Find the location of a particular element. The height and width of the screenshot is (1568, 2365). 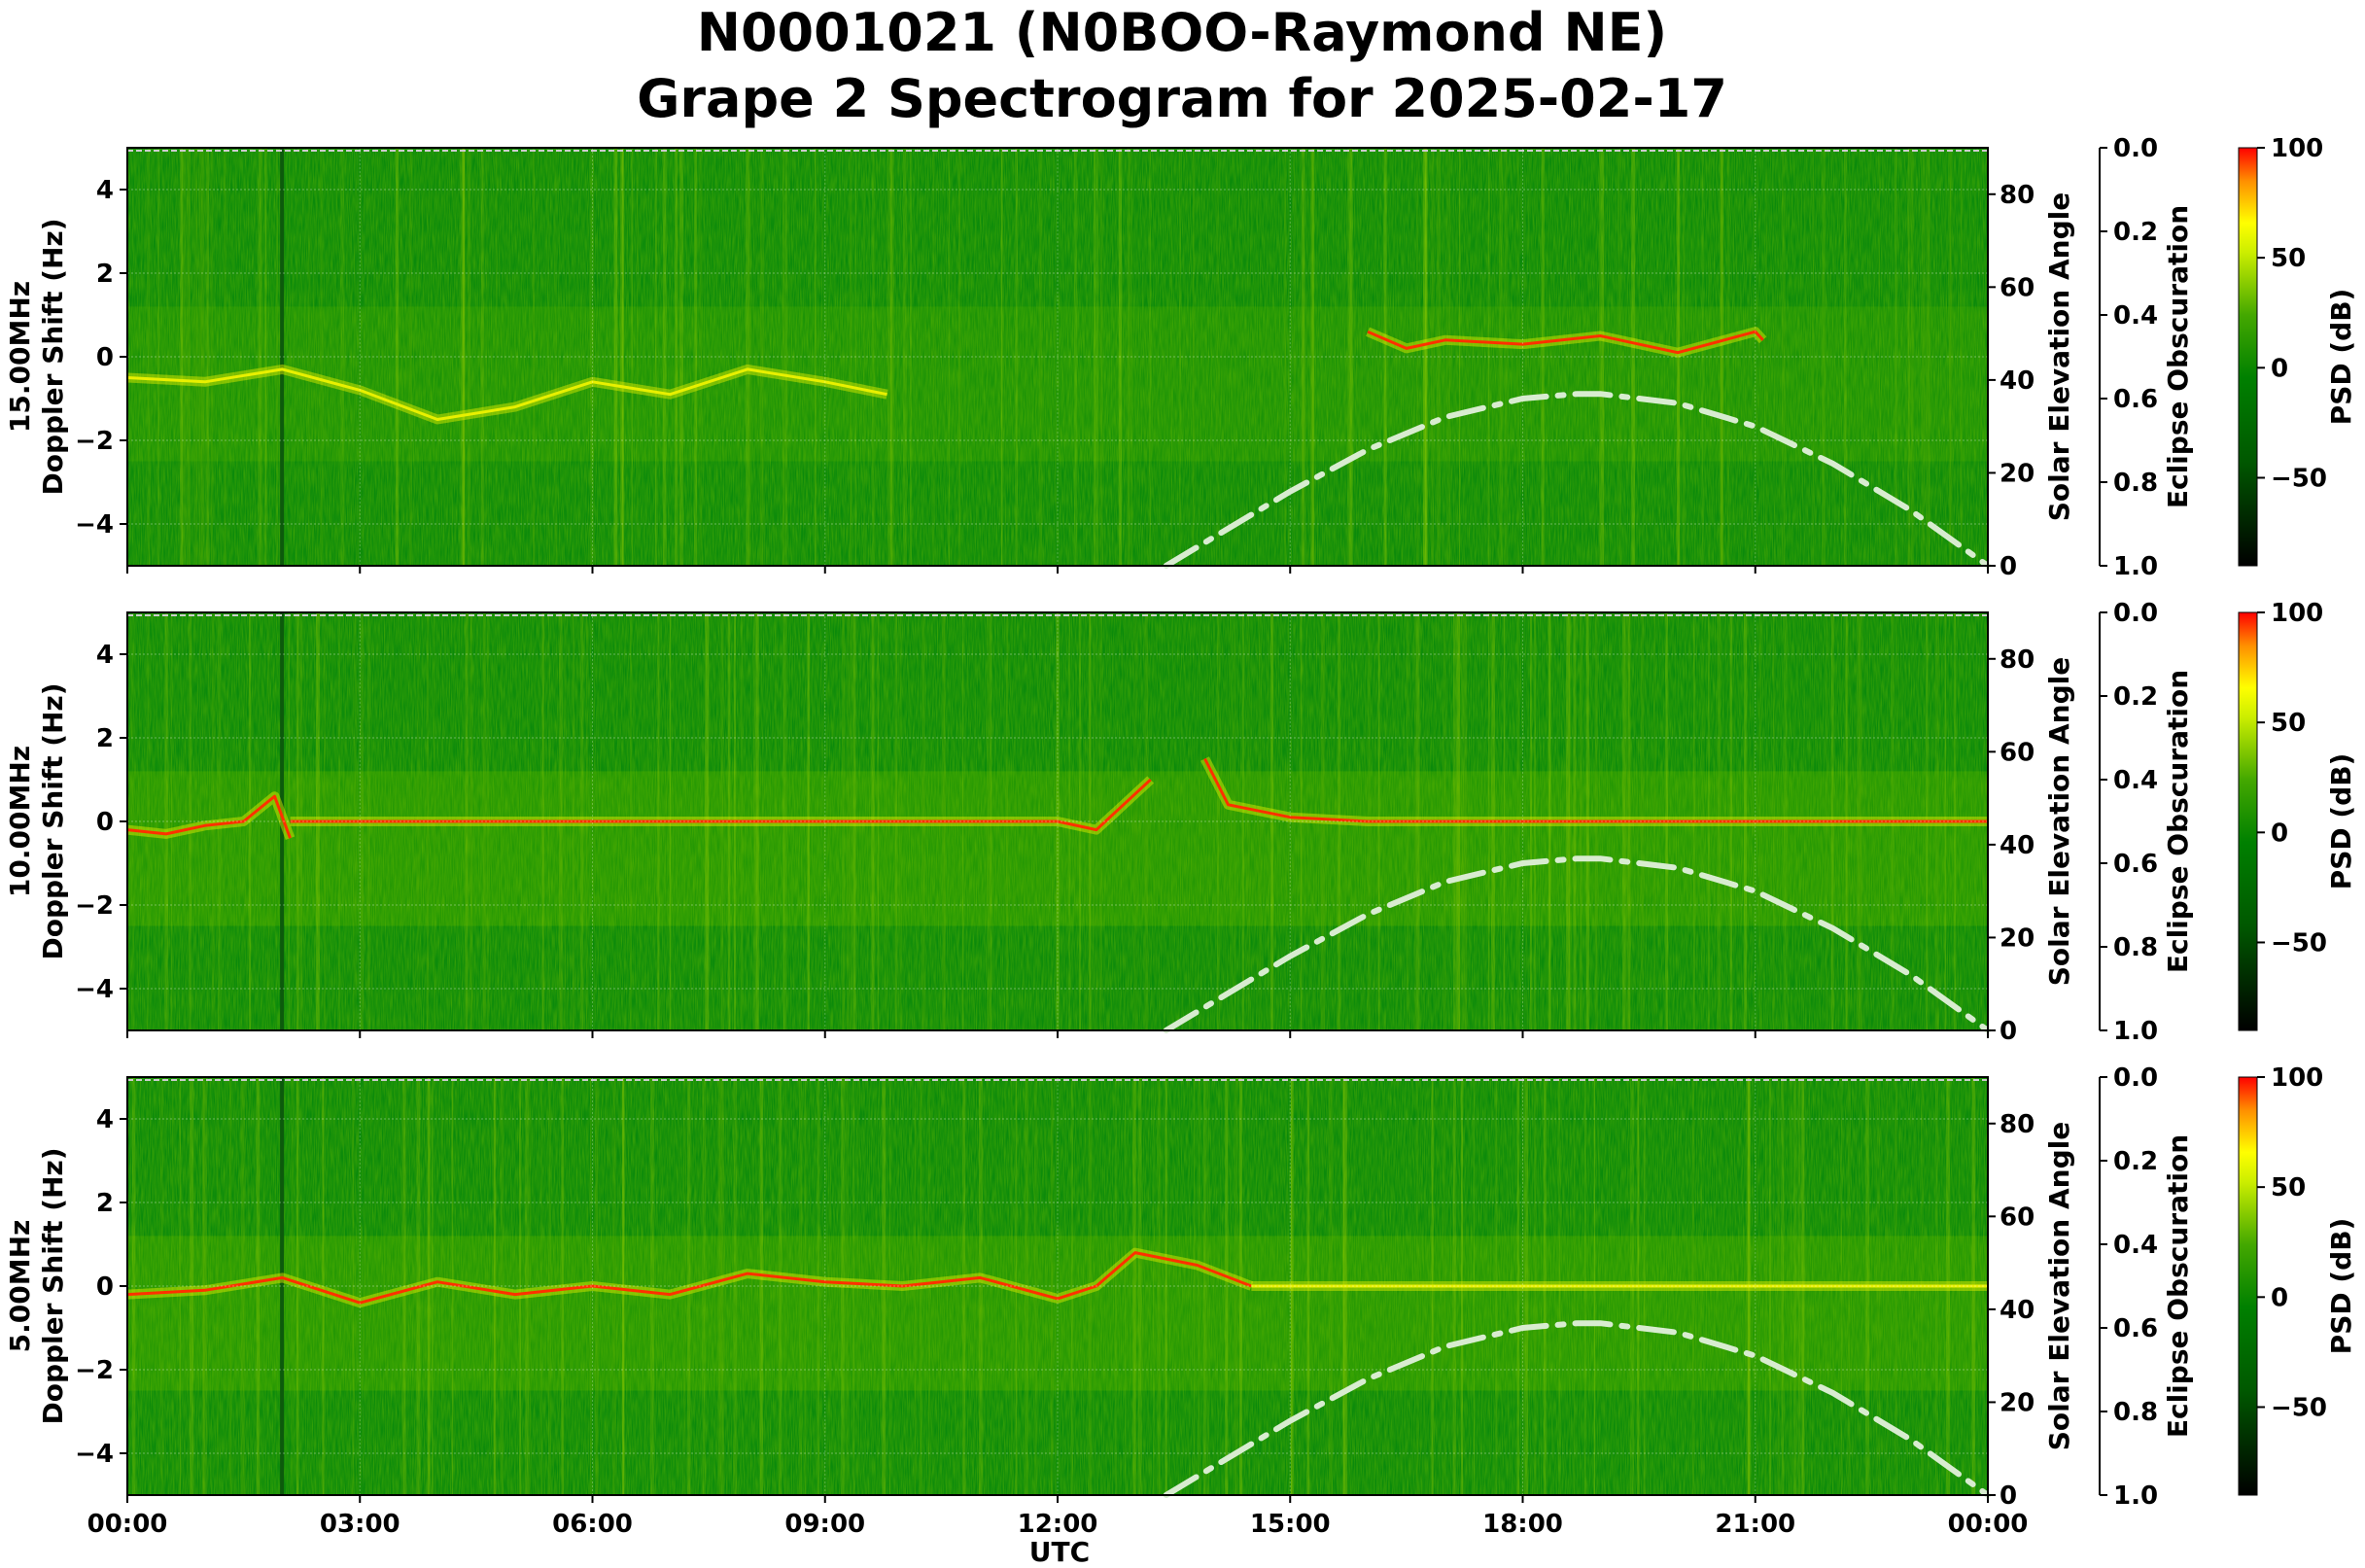

solar-tick-label: 0 is located at coordinates (2008, 566).